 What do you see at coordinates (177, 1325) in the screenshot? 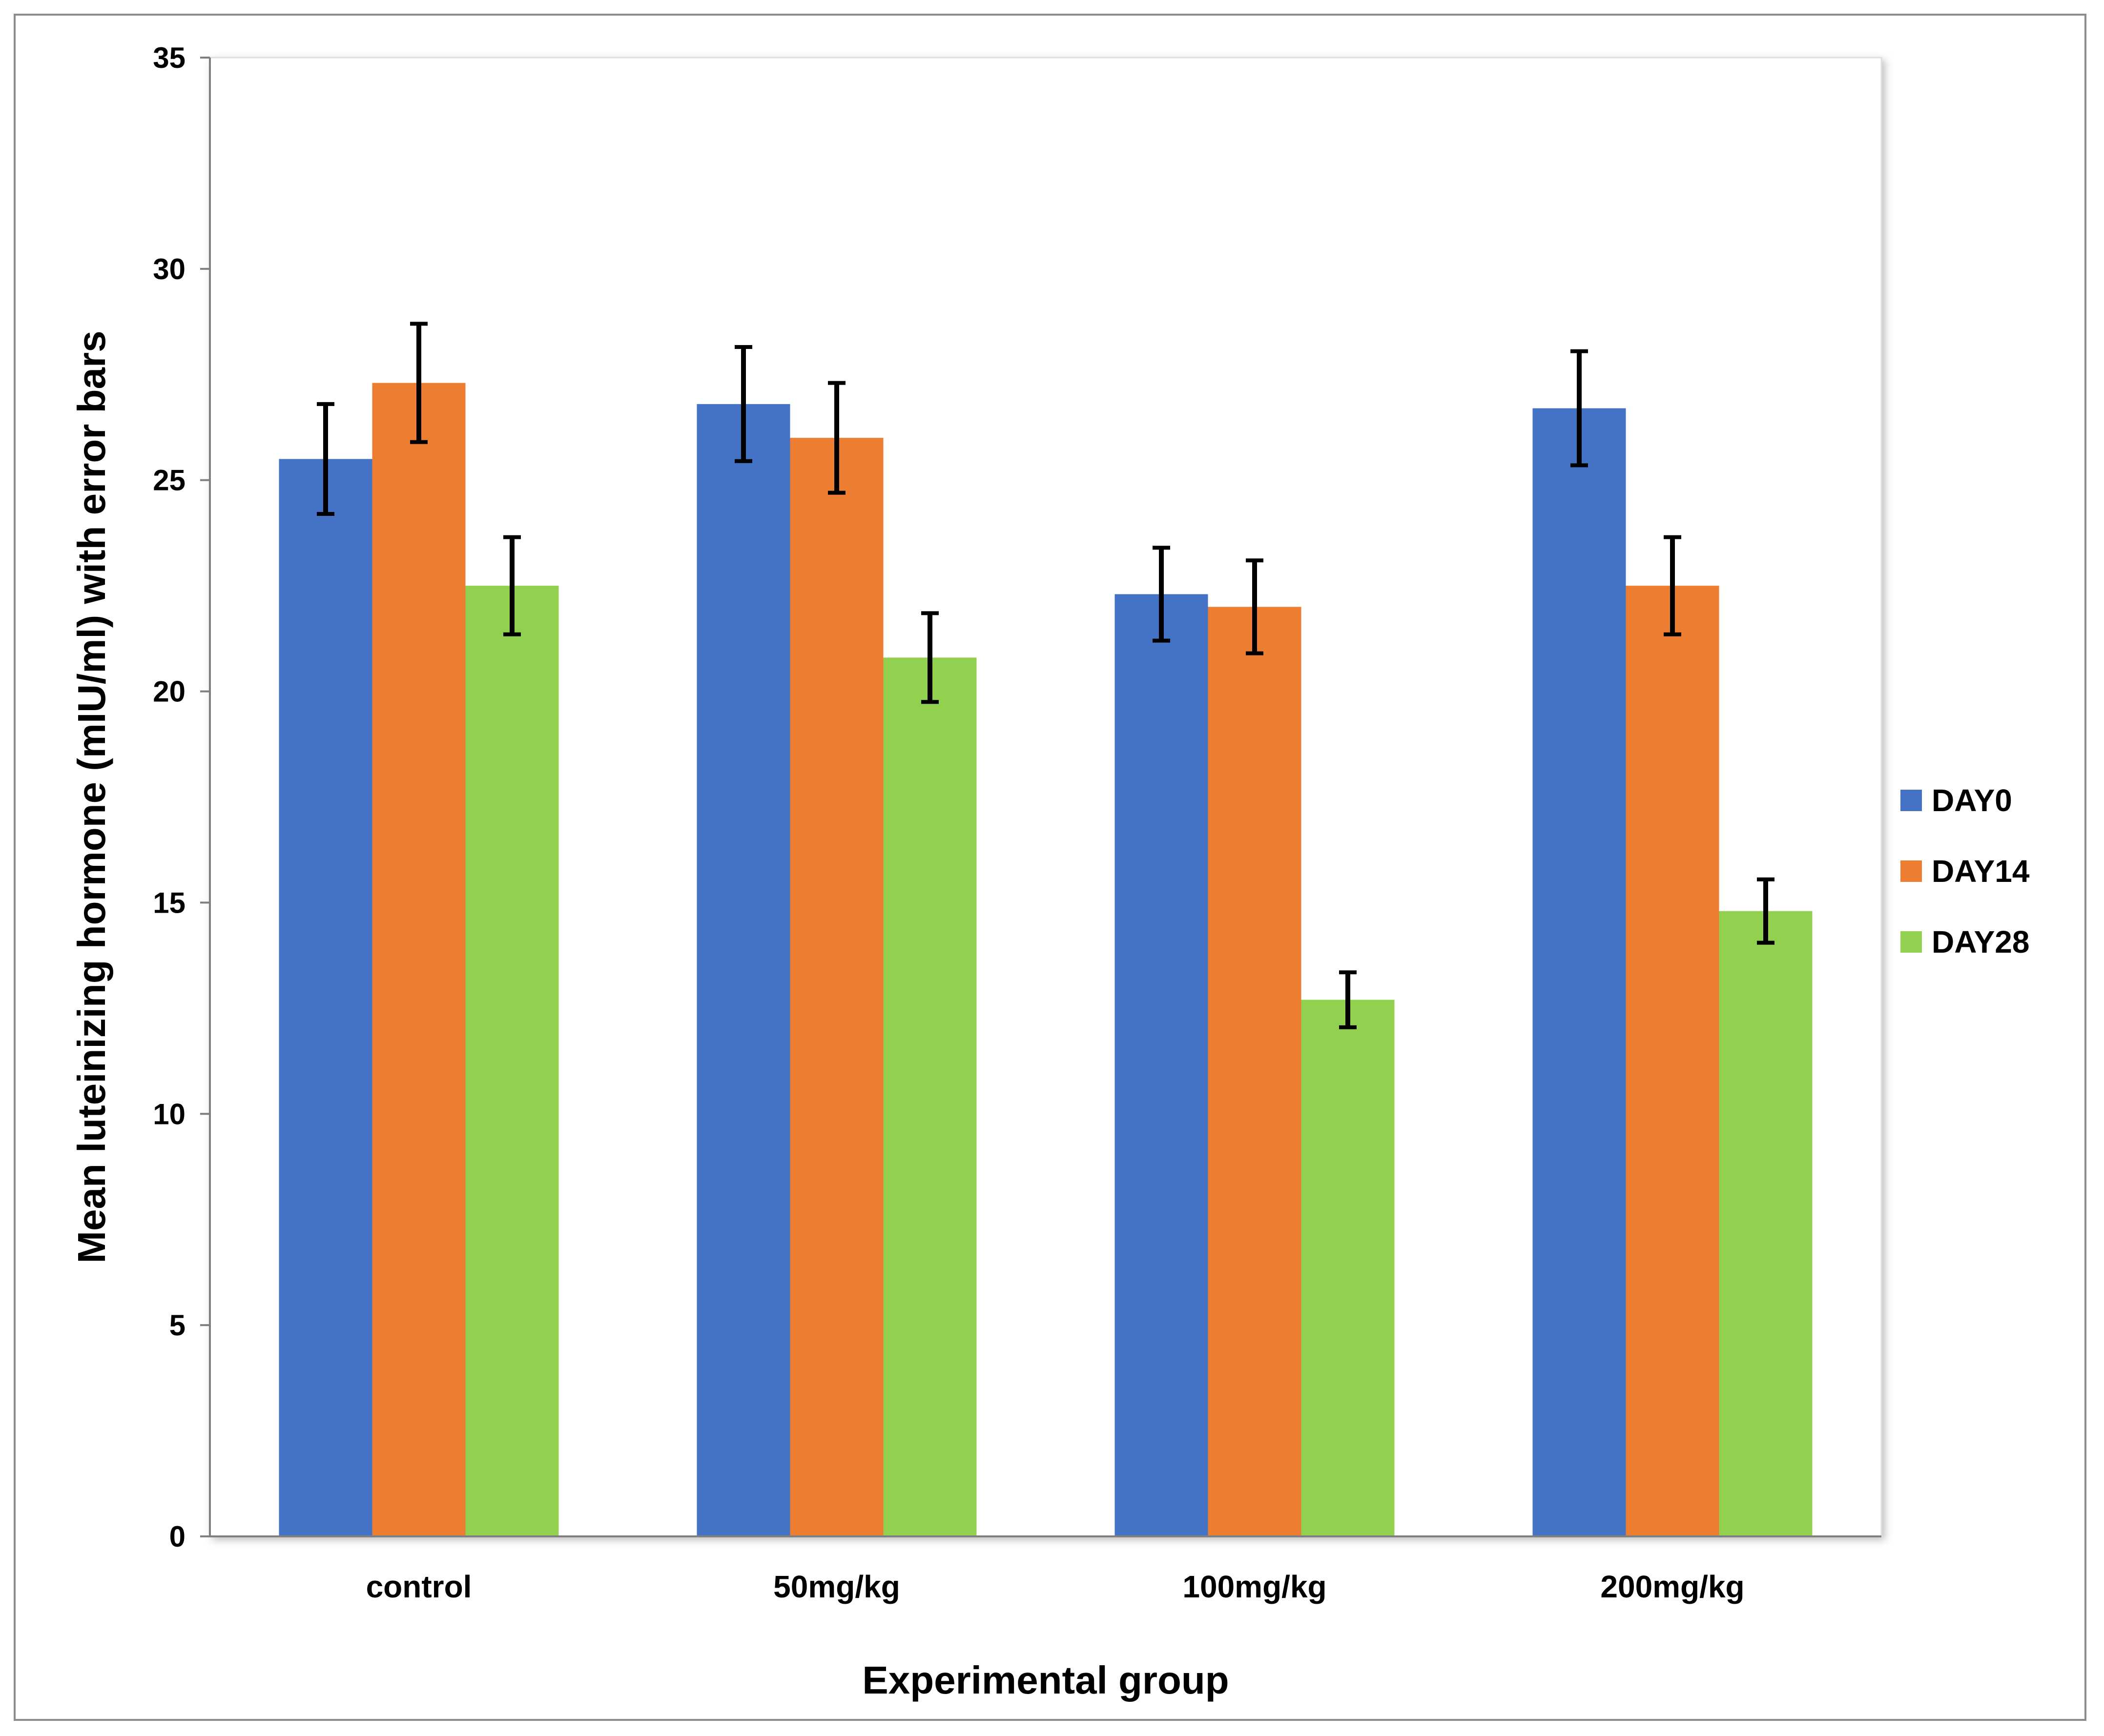
I see `y-tick-label: 5` at bounding box center [177, 1325].